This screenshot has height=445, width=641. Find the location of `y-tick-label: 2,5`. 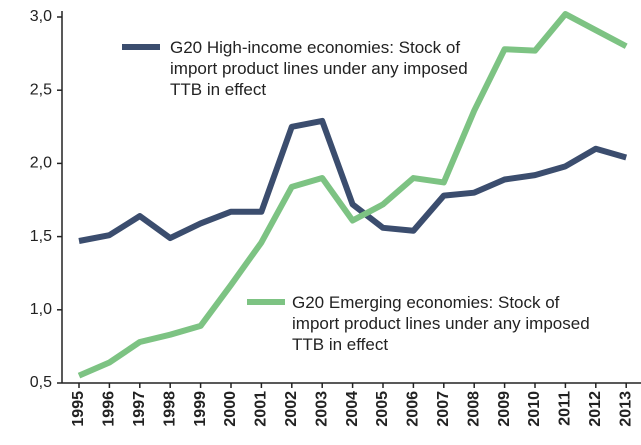

y-tick-label: 2,5 is located at coordinates (41, 89).